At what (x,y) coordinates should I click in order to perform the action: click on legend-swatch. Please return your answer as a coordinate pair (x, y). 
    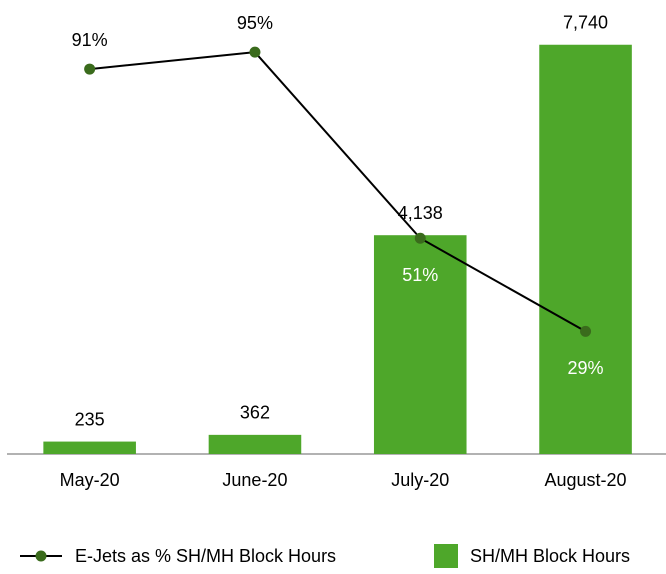
    Looking at the image, I should click on (446, 556).